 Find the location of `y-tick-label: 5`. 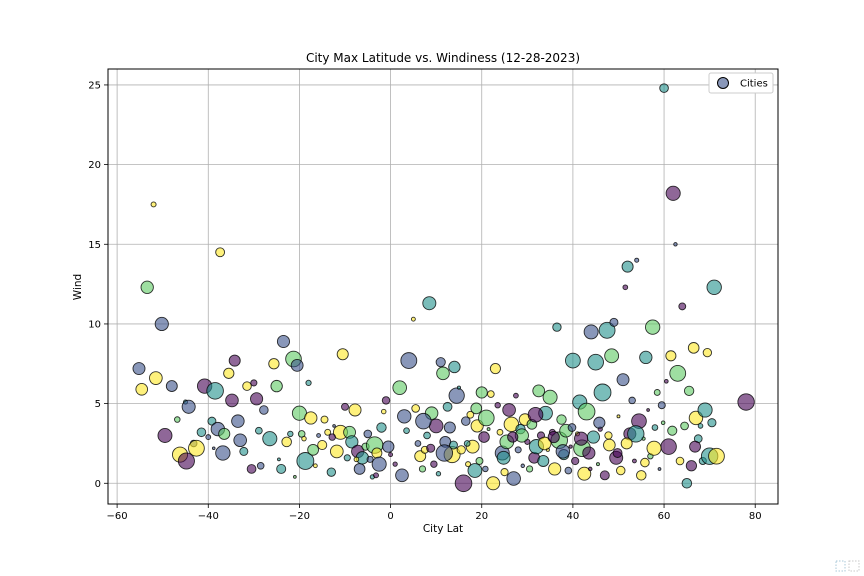

y-tick-label: 5 is located at coordinates (98, 404).